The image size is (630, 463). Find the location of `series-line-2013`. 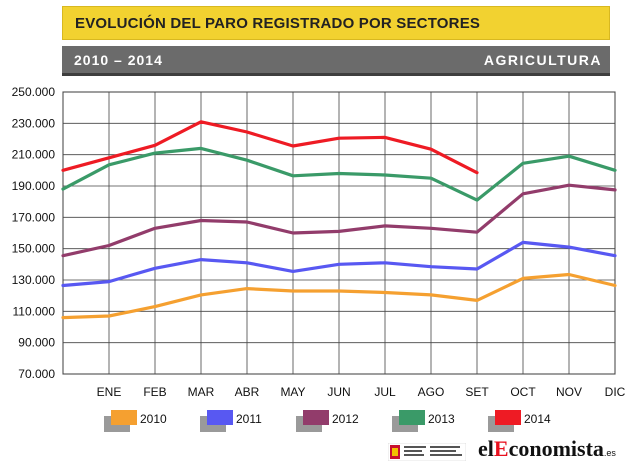

series-line-2013 is located at coordinates (339, 174).